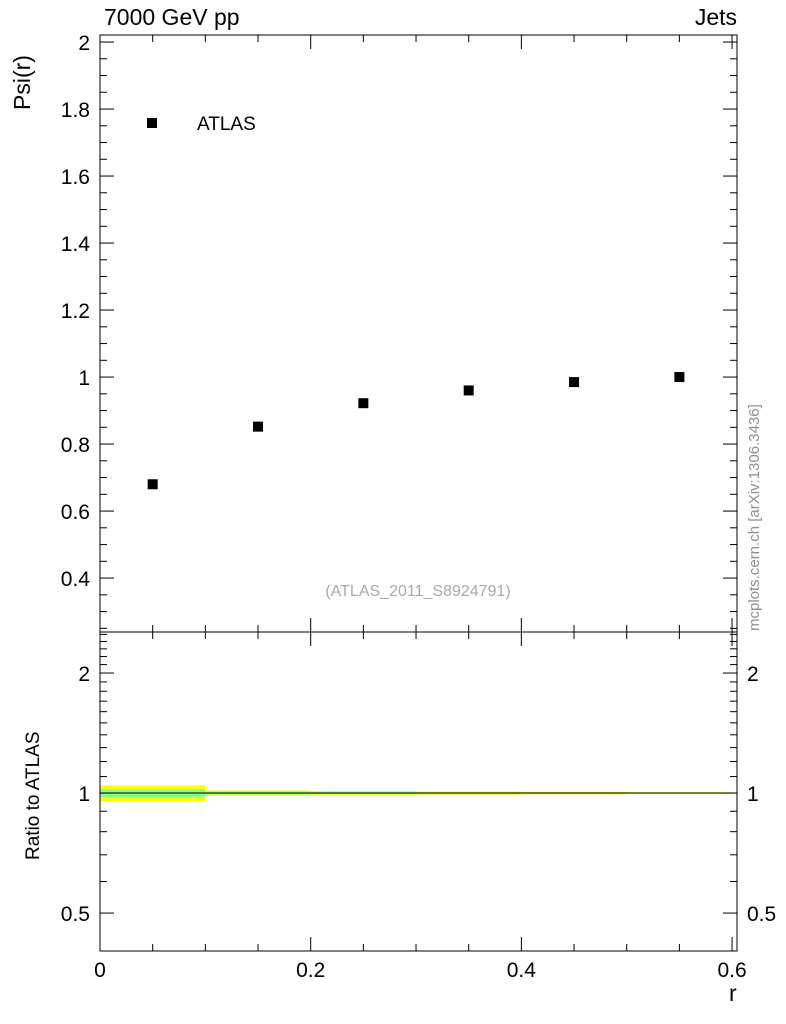  What do you see at coordinates (84, 794) in the screenshot?
I see `ratio-y-tick-label-left: 1` at bounding box center [84, 794].